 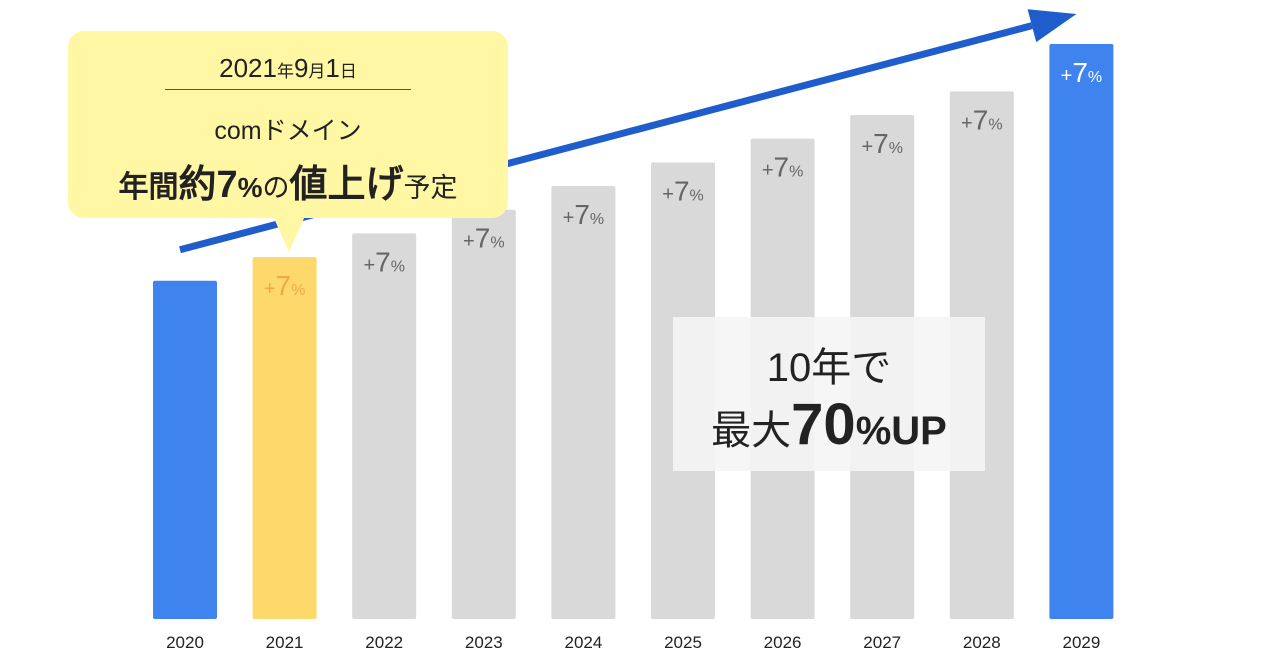 I want to click on summary-line-1: 10年で, so click(x=829, y=368).